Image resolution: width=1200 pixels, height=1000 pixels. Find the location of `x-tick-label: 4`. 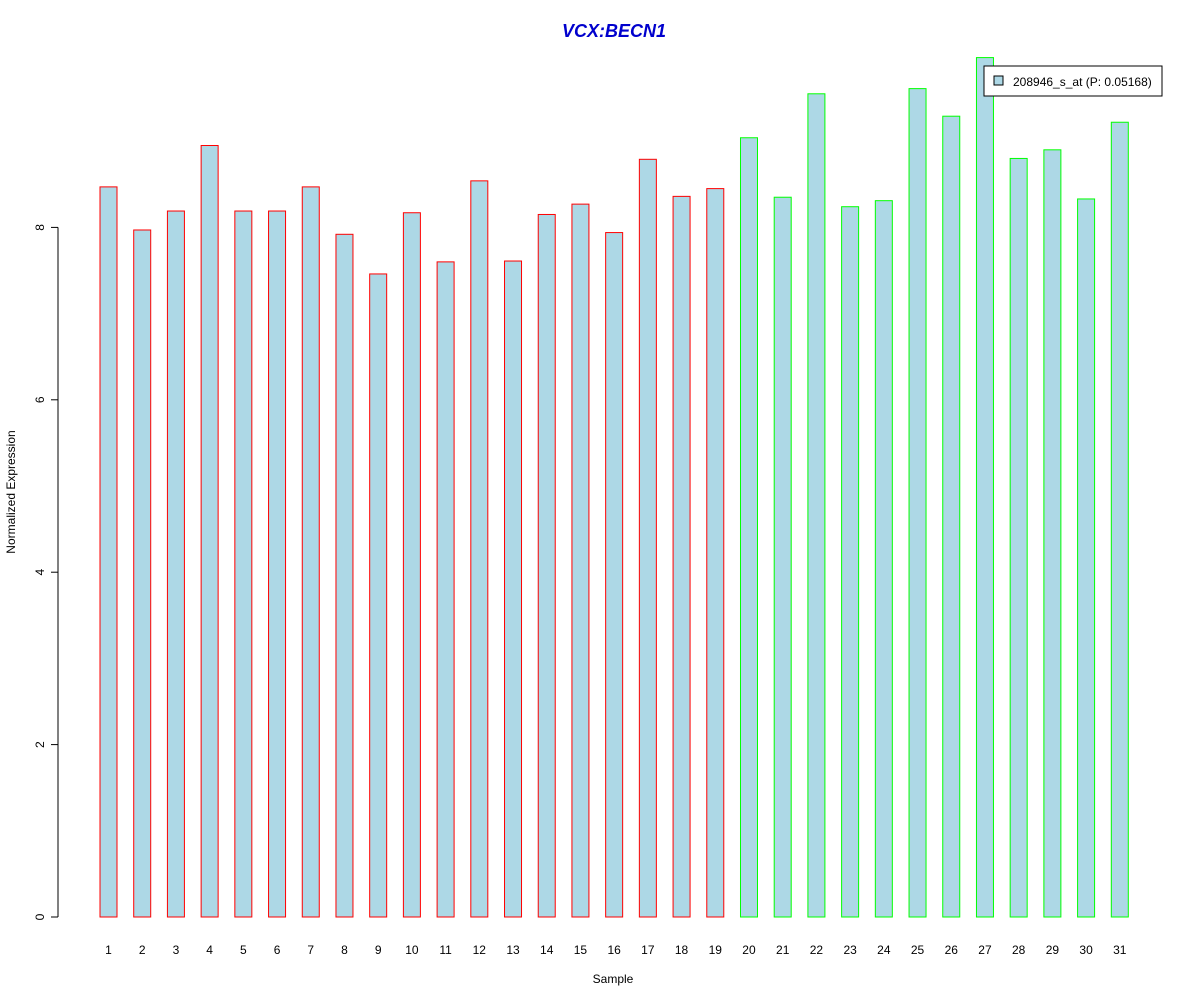

x-tick-label: 4 is located at coordinates (209, 950).